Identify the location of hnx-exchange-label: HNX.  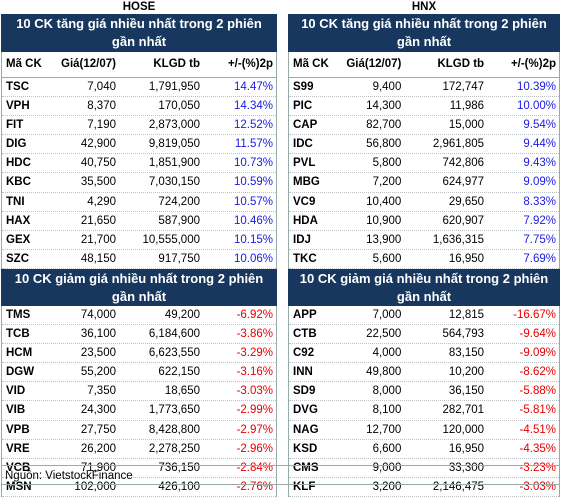
(424, 7).